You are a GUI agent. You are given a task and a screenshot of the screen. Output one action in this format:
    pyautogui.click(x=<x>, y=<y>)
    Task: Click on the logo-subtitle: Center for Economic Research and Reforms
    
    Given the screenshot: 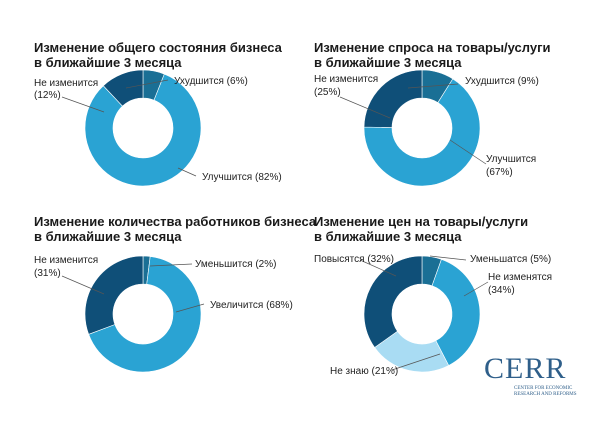 What is the action you would take?
    pyautogui.click(x=545, y=391)
    